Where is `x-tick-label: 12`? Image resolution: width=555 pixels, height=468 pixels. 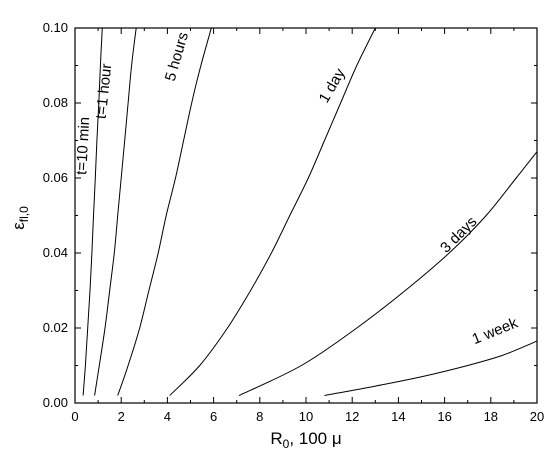
x-tick-label: 12 is located at coordinates (352, 416).